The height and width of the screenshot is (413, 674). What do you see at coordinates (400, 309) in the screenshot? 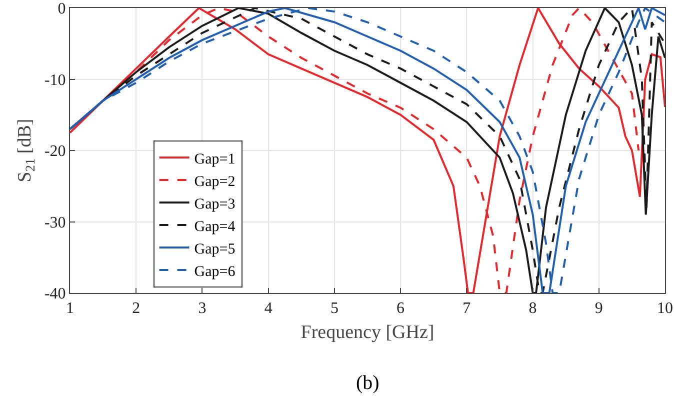
I see `x-tick-label: 6` at bounding box center [400, 309].